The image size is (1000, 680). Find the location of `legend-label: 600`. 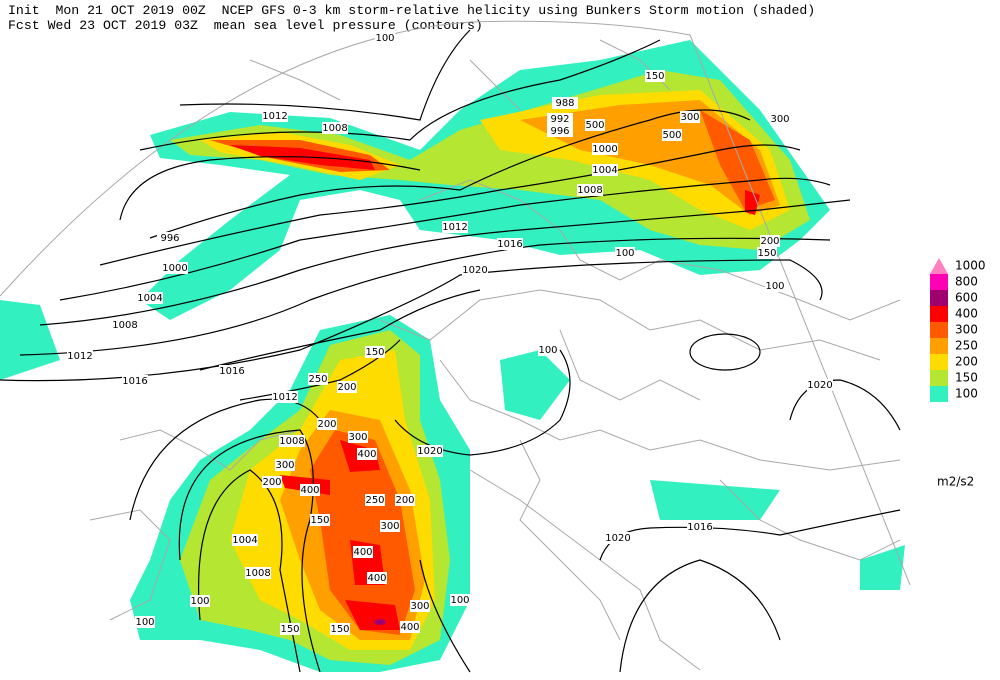

legend-label: 600 is located at coordinates (966, 298).